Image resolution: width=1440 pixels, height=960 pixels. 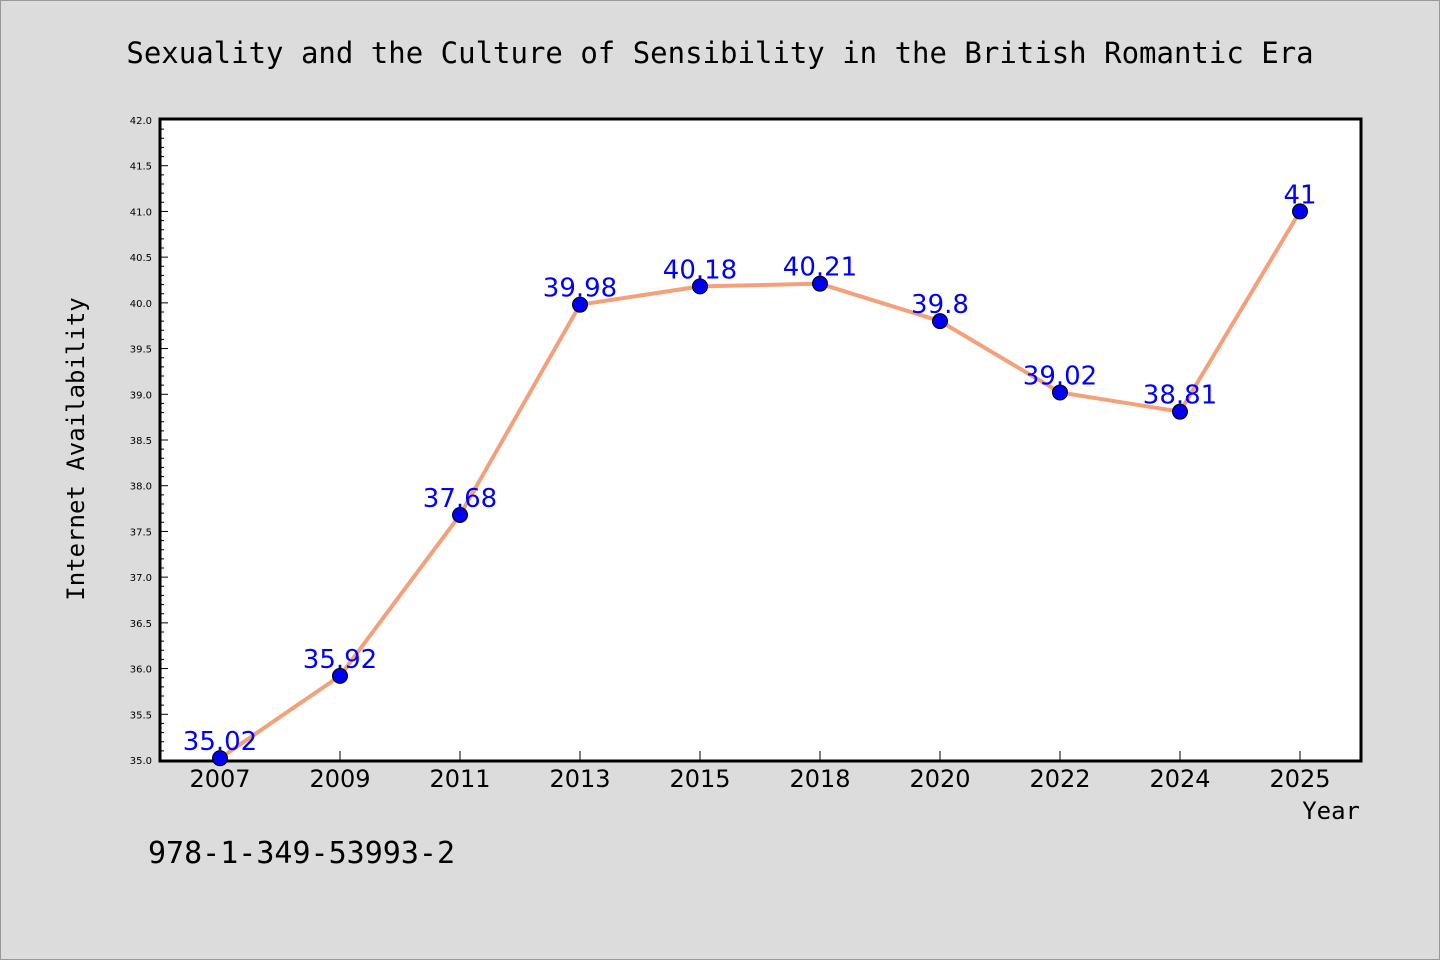 What do you see at coordinates (339, 779) in the screenshot?
I see `x-tick-label: 2009` at bounding box center [339, 779].